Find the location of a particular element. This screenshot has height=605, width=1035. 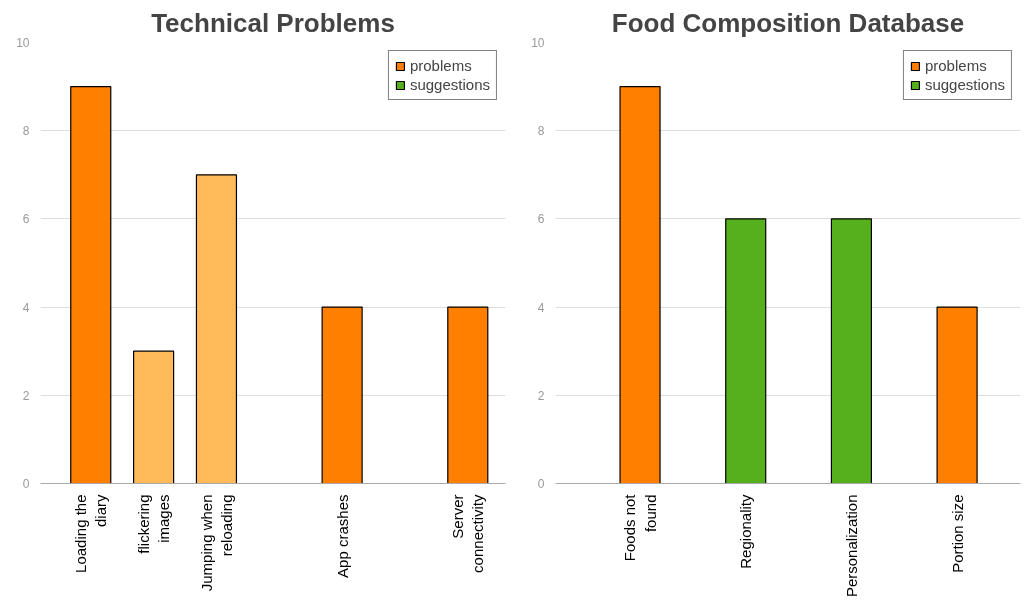

x-tick-label: Loading the diary is located at coordinates (91, 533).